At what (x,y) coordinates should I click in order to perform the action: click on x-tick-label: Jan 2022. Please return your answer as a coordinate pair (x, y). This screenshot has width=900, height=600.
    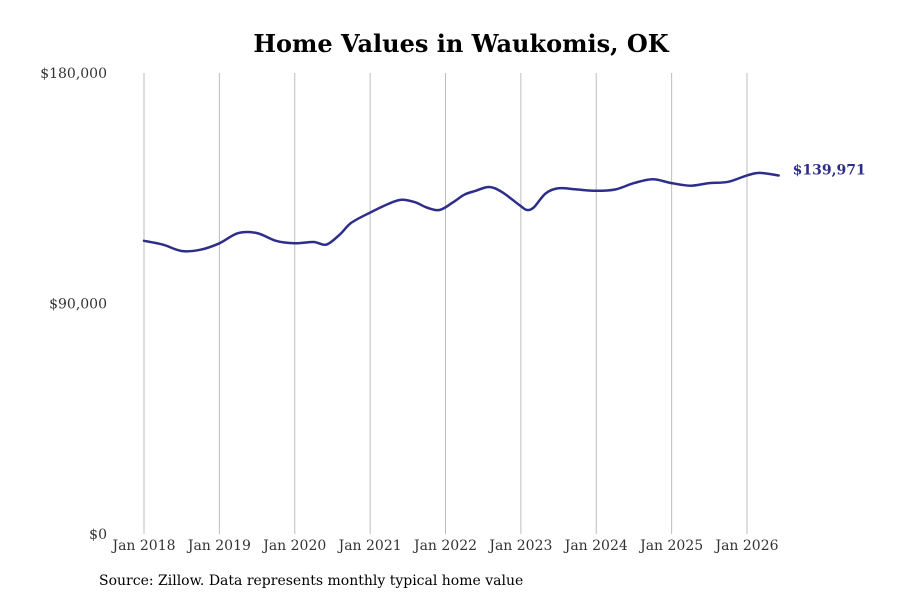
    Looking at the image, I should click on (444, 546).